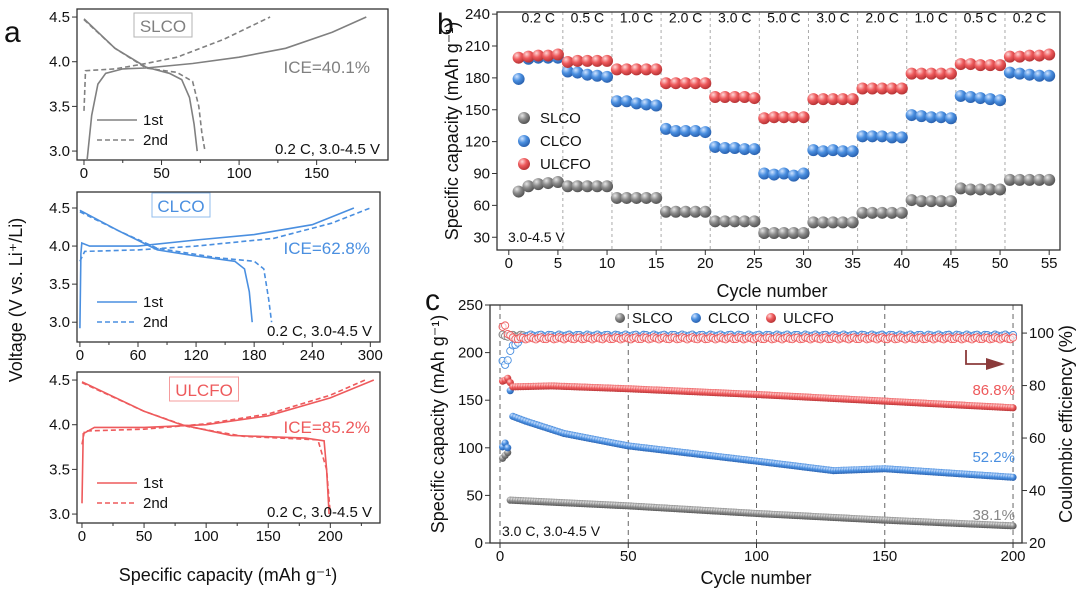 The image size is (1080, 590). What do you see at coordinates (656, 263) in the screenshot?
I see `x-tick-label: 15` at bounding box center [656, 263].